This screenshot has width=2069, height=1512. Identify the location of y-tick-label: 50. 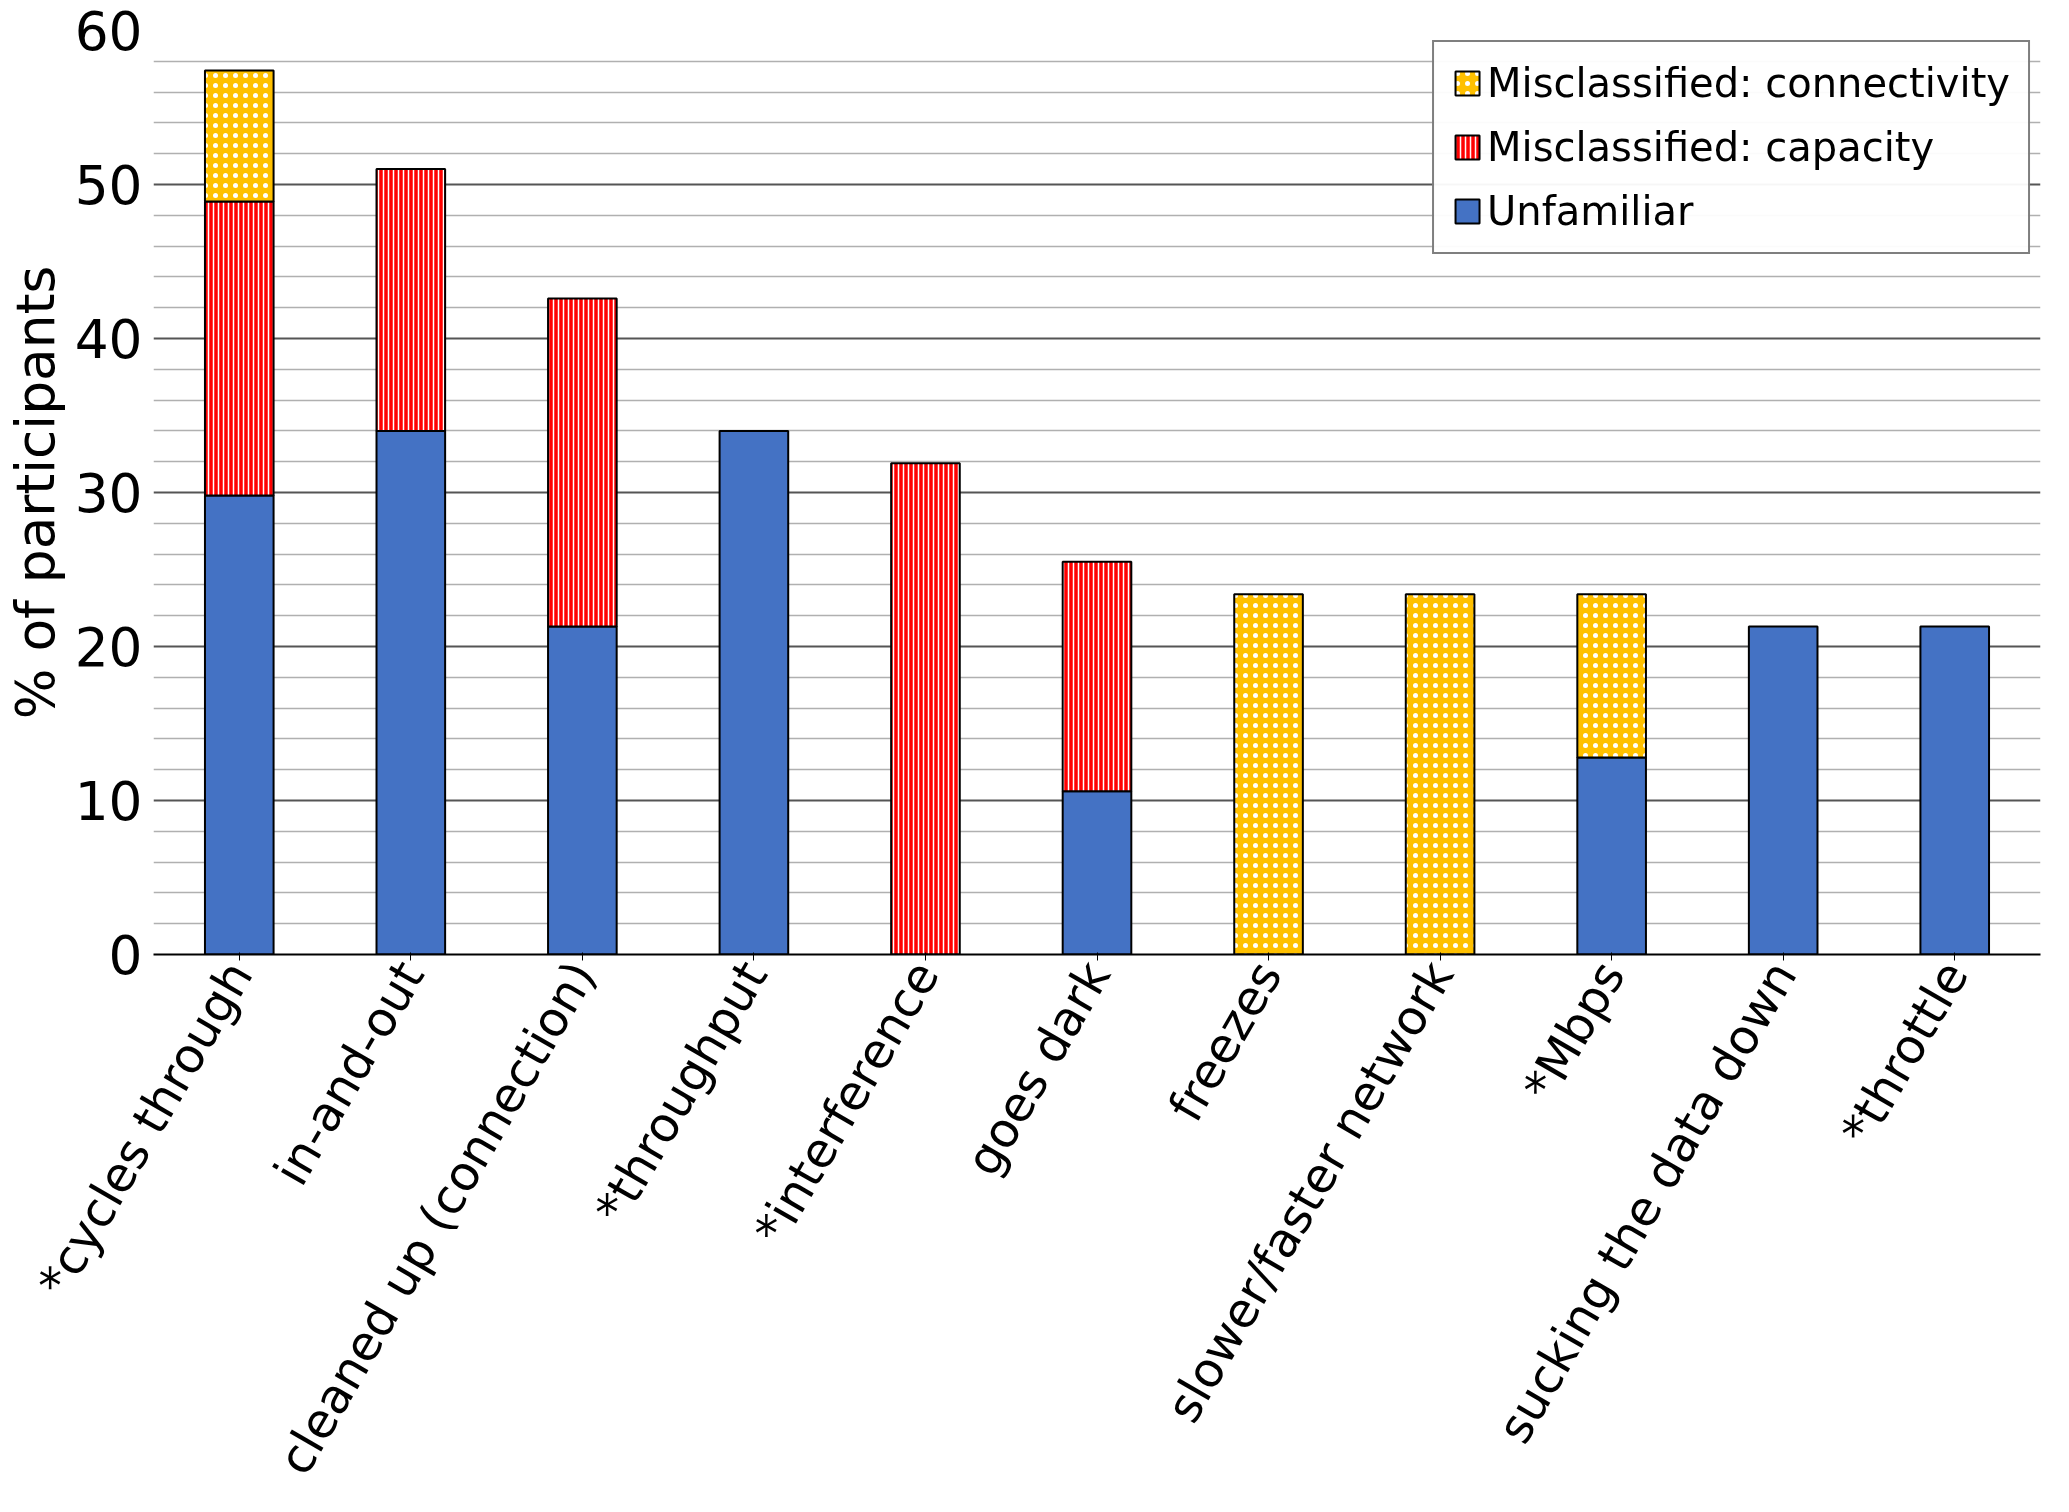
(108, 185).